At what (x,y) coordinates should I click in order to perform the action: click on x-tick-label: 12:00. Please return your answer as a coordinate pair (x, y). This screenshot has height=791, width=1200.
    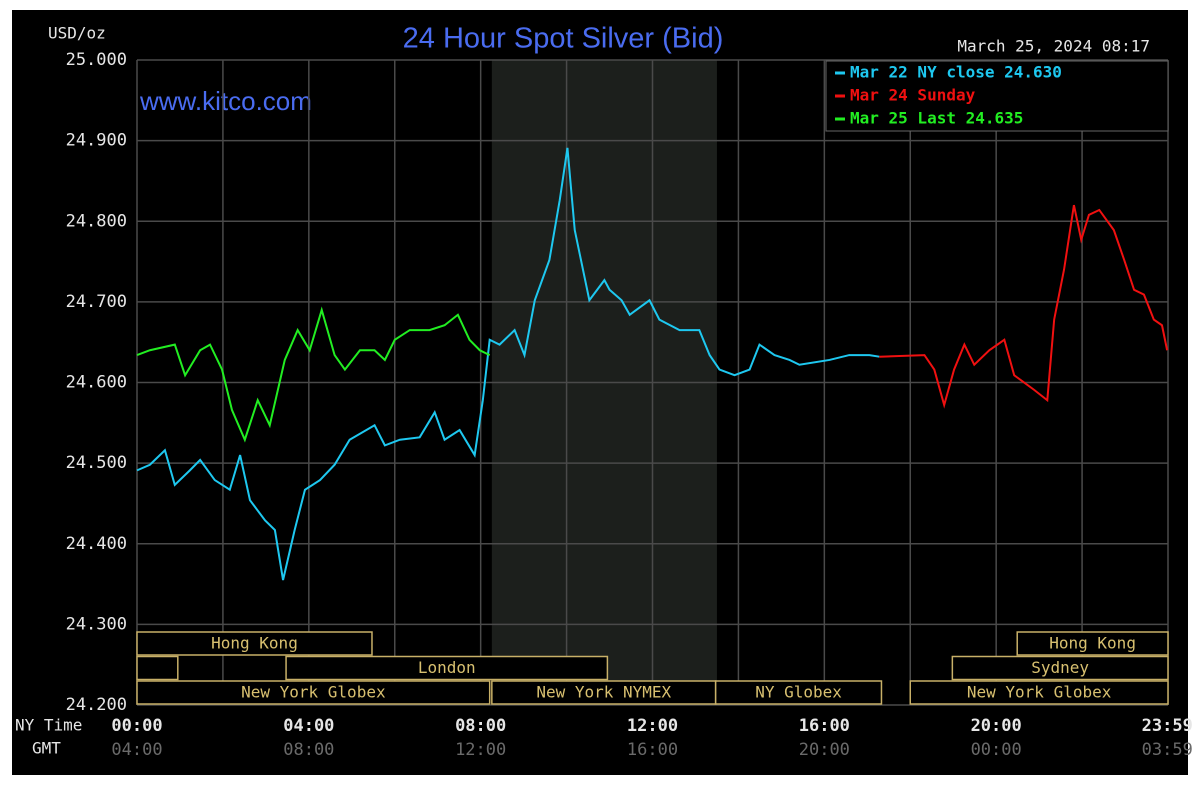
    Looking at the image, I should click on (652, 726).